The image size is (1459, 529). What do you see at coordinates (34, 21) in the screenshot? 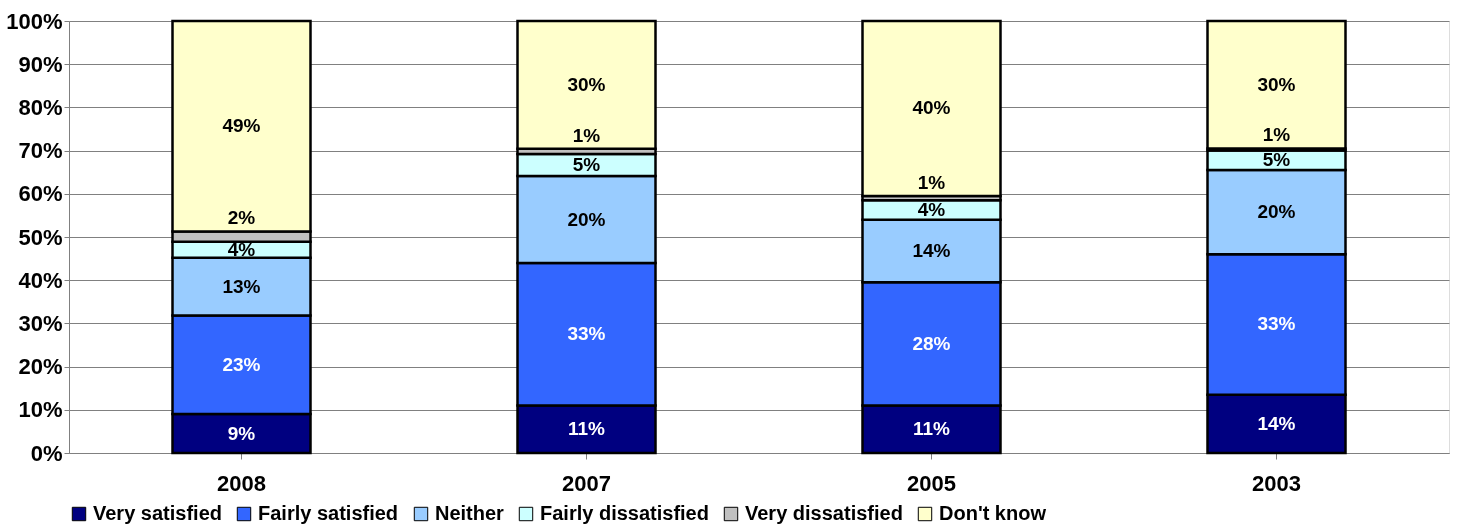
I see `y-tick-label: 100%` at bounding box center [34, 21].